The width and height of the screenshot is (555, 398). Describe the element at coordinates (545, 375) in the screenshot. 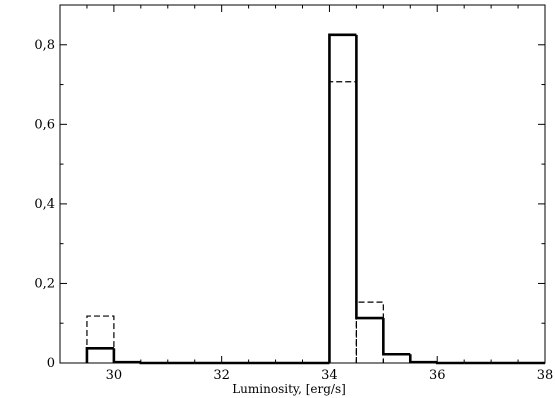

I see `x-tick-label: 38` at that location.